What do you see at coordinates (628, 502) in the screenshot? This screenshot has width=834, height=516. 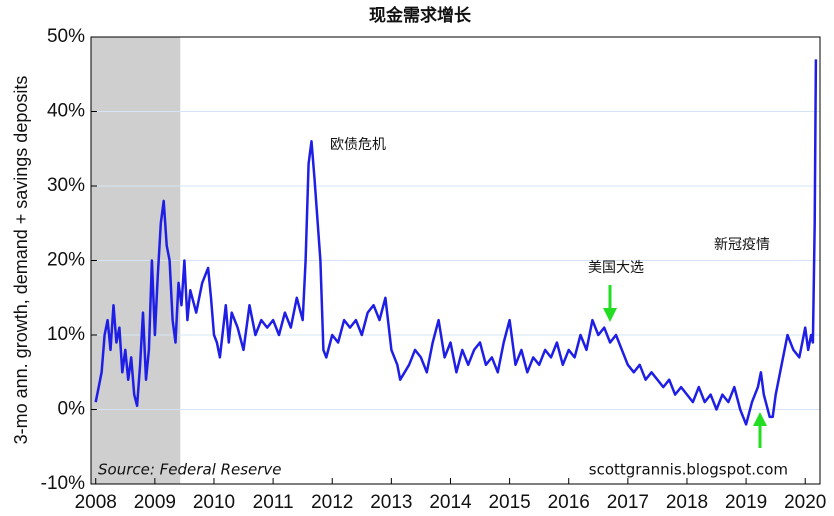 I see `x-tick-label: 2017` at bounding box center [628, 502].